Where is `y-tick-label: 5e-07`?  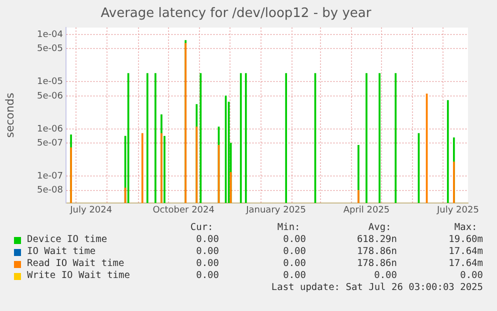
y-tick-label: 5e-07 is located at coordinates (50, 143).